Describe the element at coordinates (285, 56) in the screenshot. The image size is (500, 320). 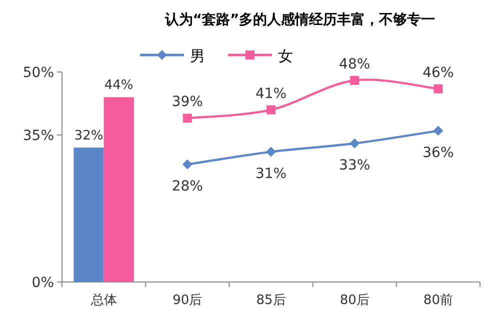
I see `legend-label: 女` at that location.